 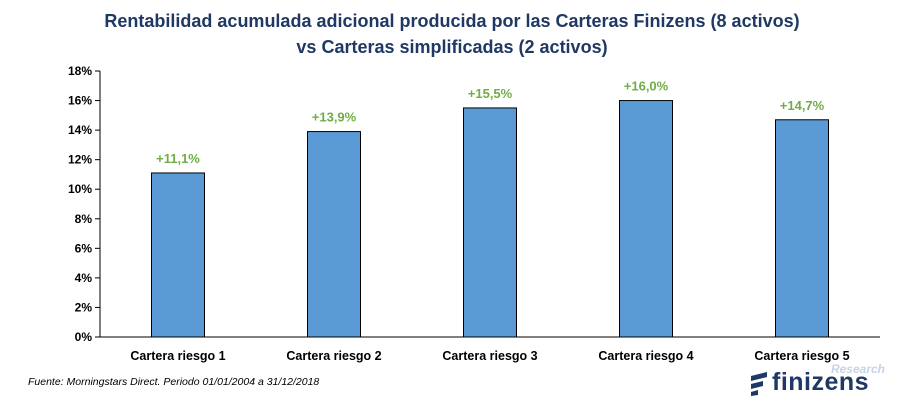 I want to click on y-axis: 0% 2% 4% 6% 8% 10% 12% 14% 16% 18%, so click(x=84, y=204).